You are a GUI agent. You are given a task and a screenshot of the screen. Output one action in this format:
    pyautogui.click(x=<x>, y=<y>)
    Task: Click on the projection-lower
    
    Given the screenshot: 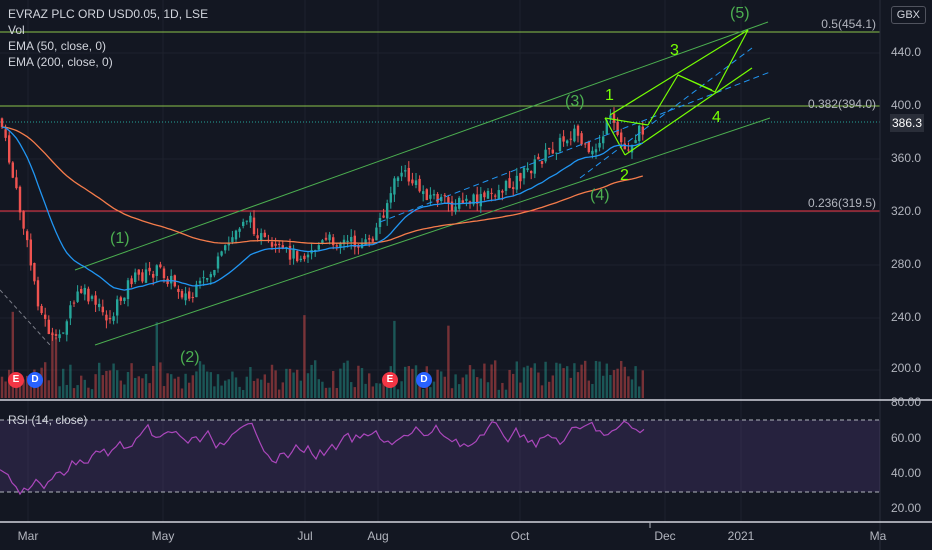 What is the action you would take?
    pyautogui.click(x=688, y=111)
    